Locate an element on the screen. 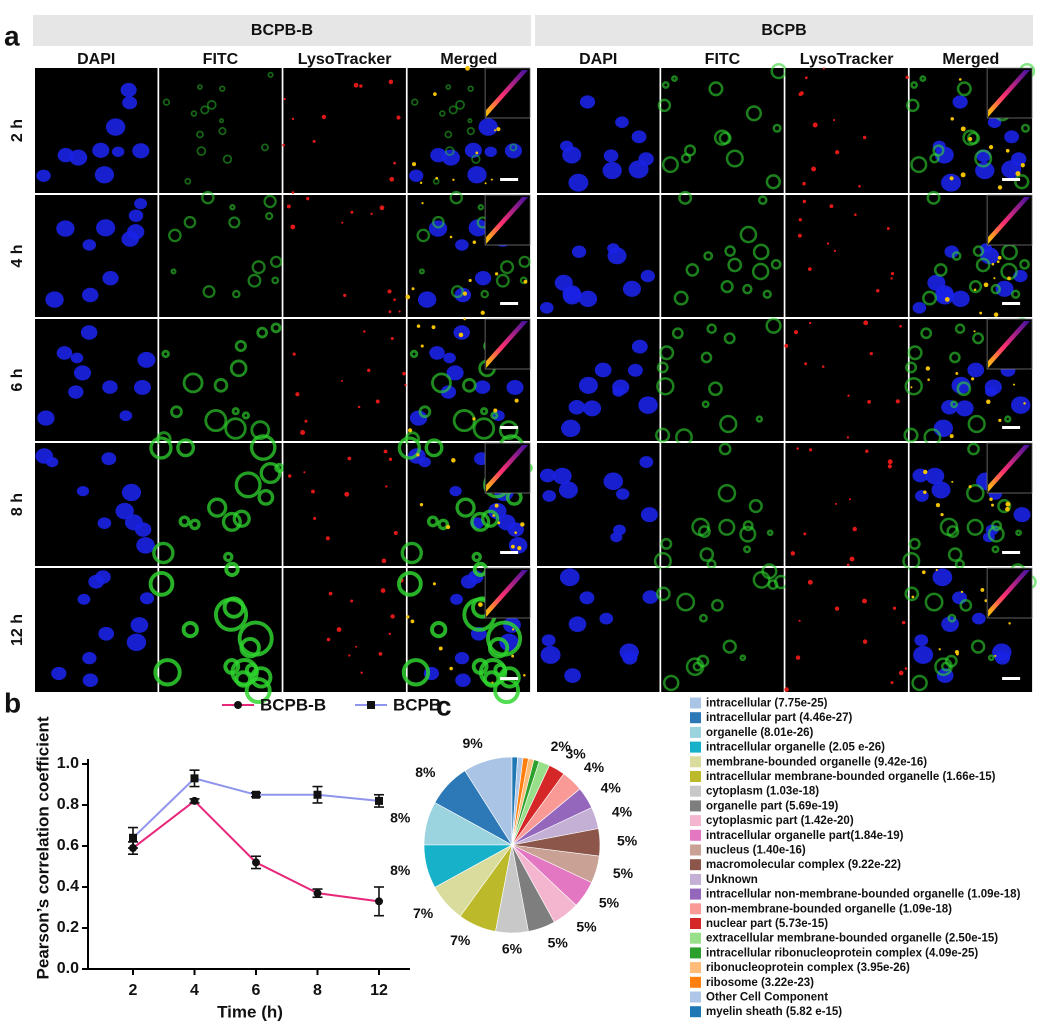 The width and height of the screenshot is (1041, 1028). series-line is located at coordinates (256, 851).